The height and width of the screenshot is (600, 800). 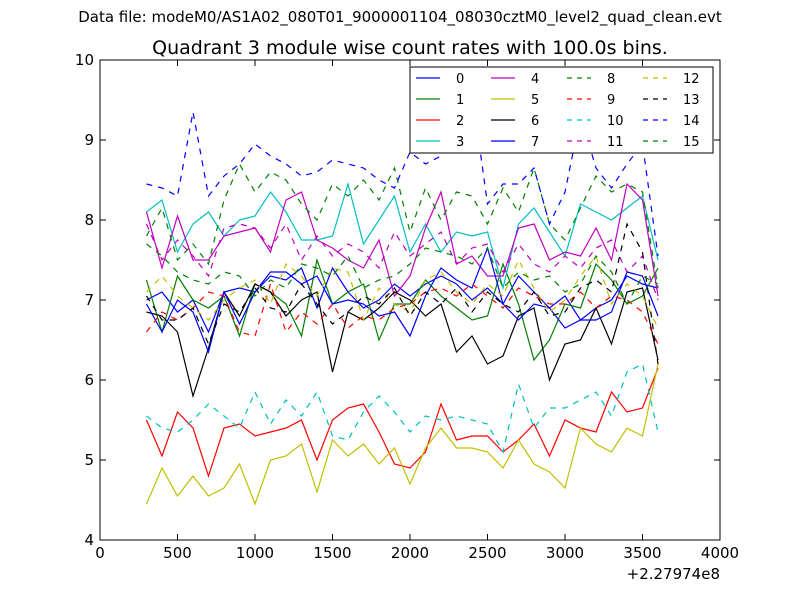 What do you see at coordinates (691, 142) in the screenshot?
I see `legend-label-15: 15` at bounding box center [691, 142].